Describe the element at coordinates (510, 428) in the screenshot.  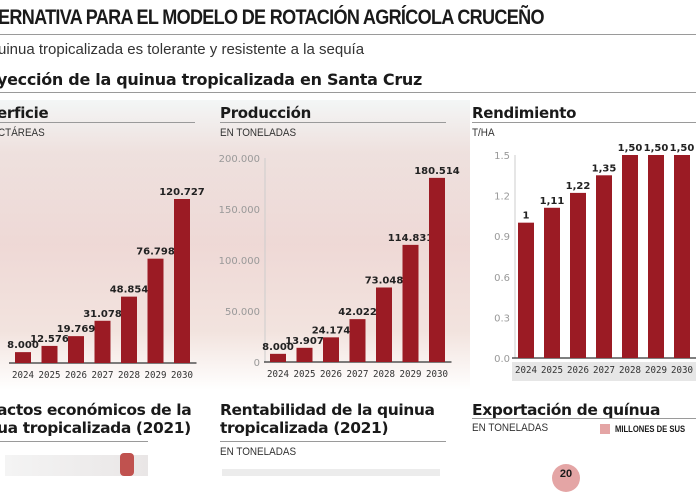
I see `exportacion-unit: EN TONELADAS` at that location.